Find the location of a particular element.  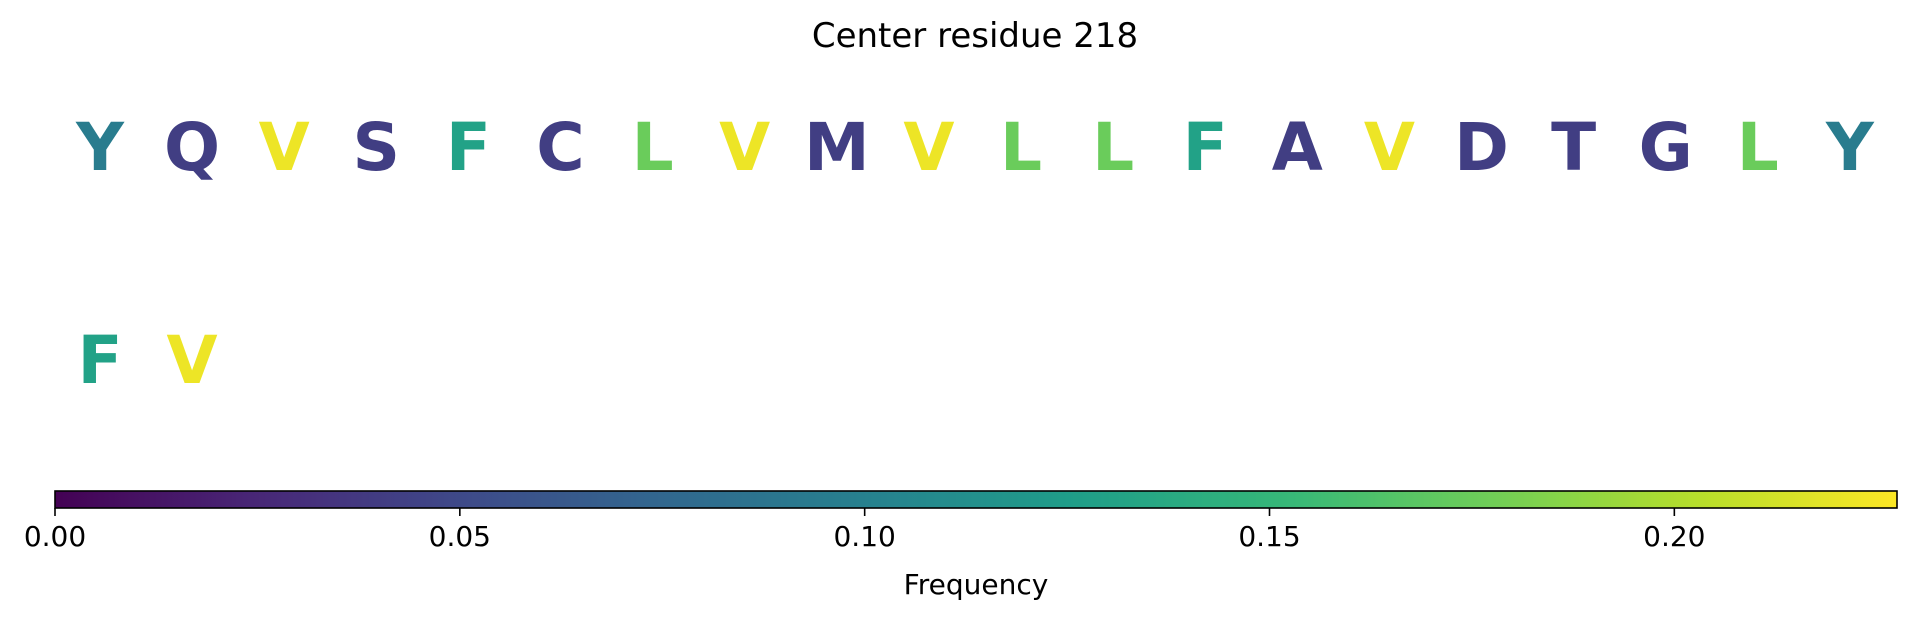

colorbar-tick-label: 0.15 is located at coordinates (1269, 536).